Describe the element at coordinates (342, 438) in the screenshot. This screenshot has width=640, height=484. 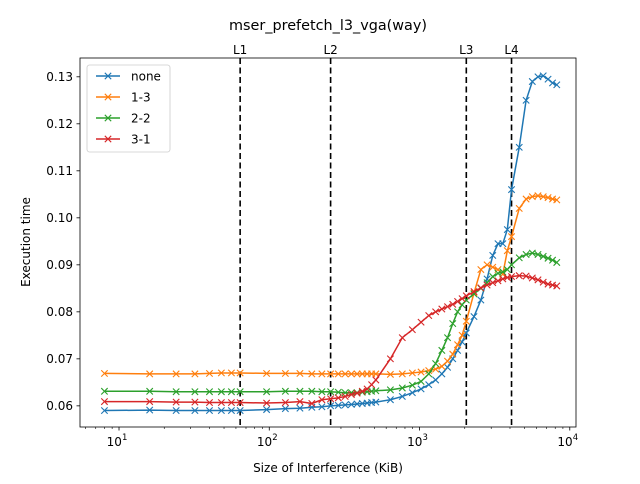
I see `x-axis-ticks: 10¹ 10² 10³ 10⁴` at that location.